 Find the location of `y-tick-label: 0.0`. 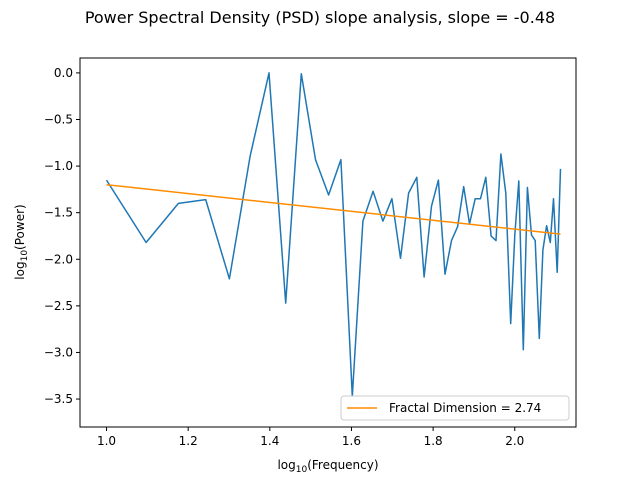

y-tick-label: 0.0 is located at coordinates (63, 73).